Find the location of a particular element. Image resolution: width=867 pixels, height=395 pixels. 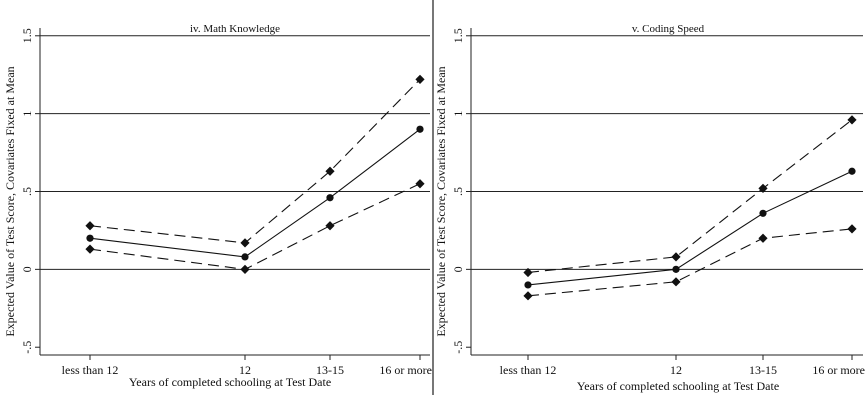

chart-title: iv. Math Knowledge is located at coordinates (235, 29).